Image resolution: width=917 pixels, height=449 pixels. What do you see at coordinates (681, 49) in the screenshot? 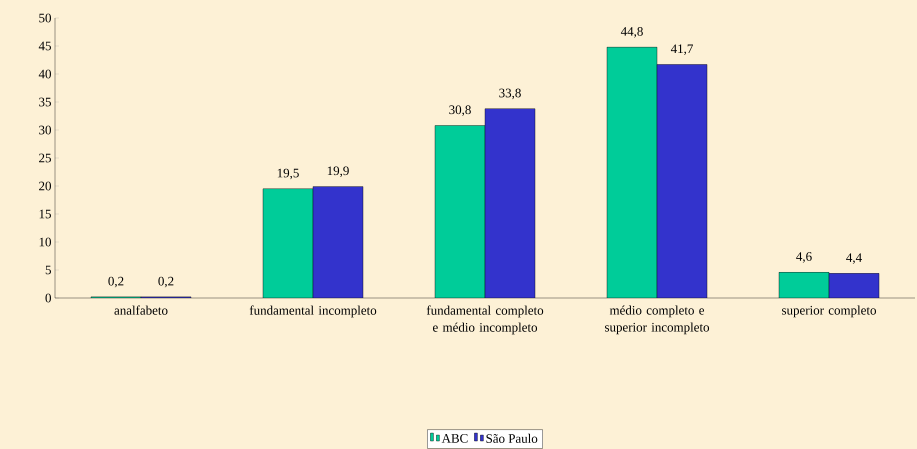
I see `data-label: 41,7` at bounding box center [681, 49].